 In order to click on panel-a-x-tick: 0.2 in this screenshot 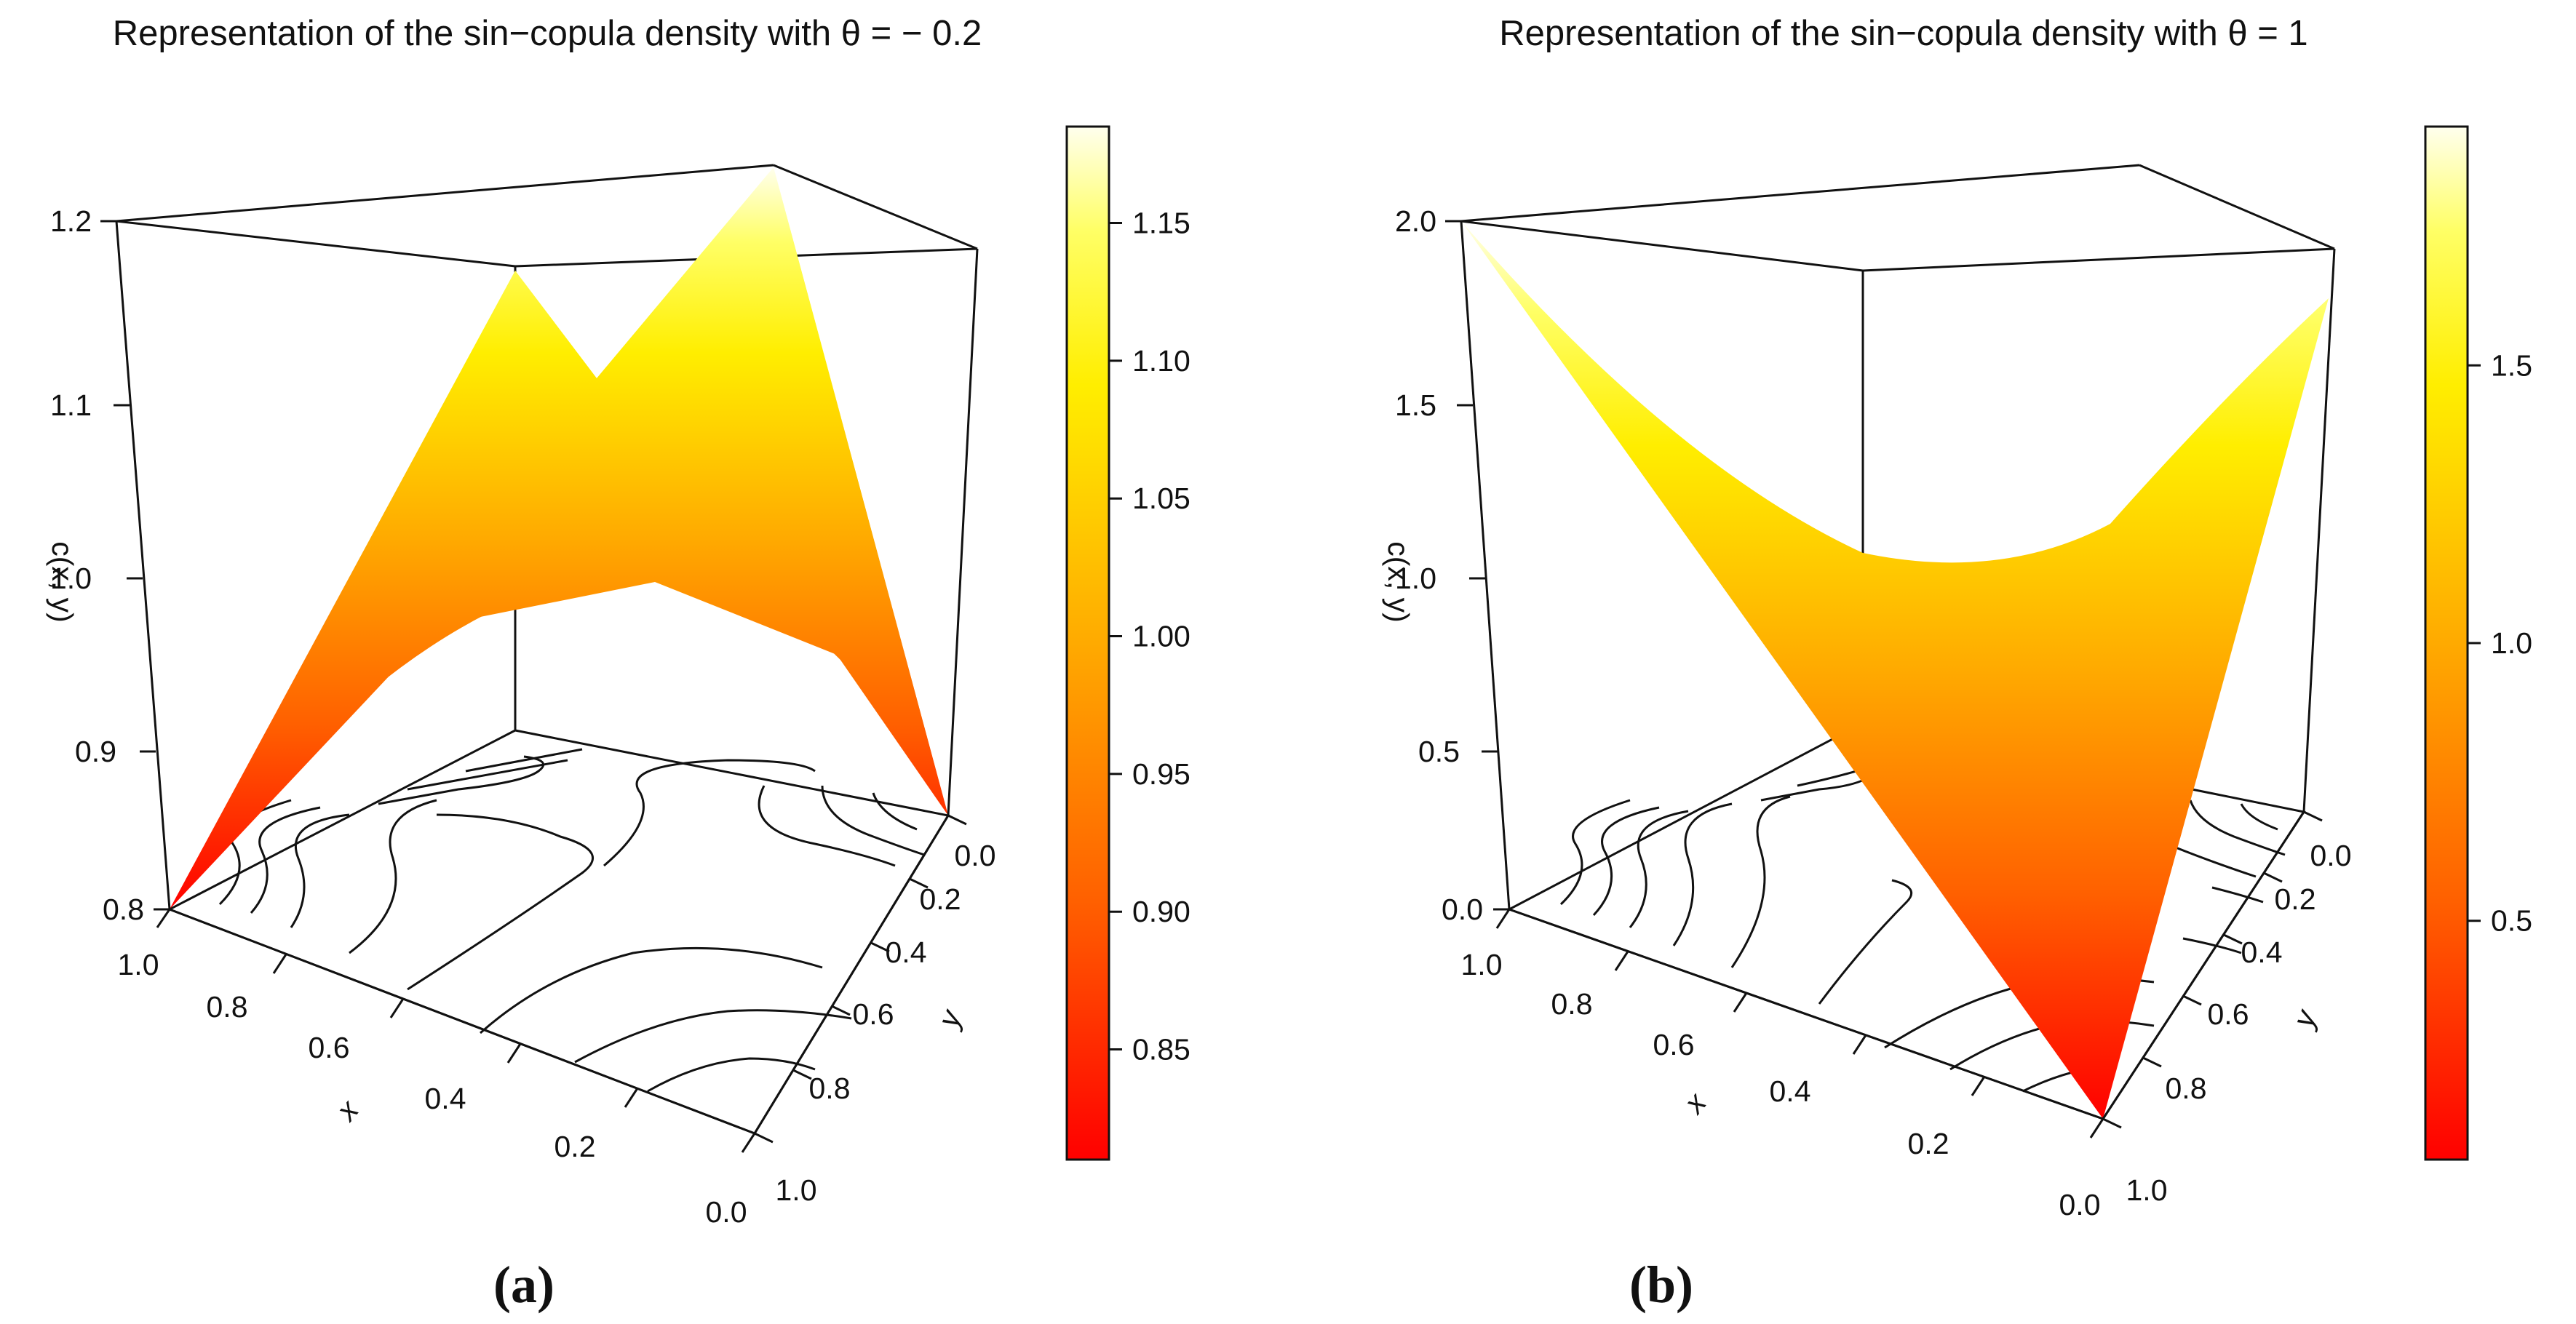, I will do `click(575, 1146)`.